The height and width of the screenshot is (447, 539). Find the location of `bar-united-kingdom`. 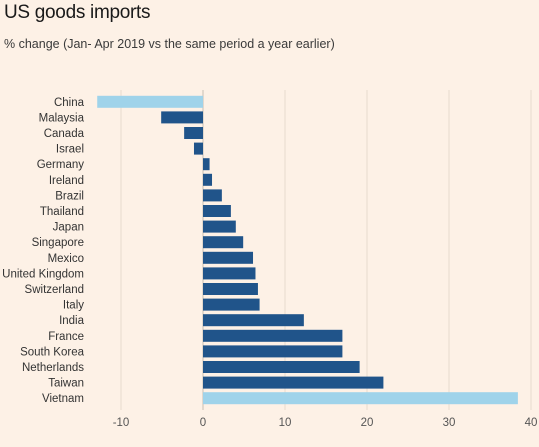

bar-united-kingdom is located at coordinates (229, 273).